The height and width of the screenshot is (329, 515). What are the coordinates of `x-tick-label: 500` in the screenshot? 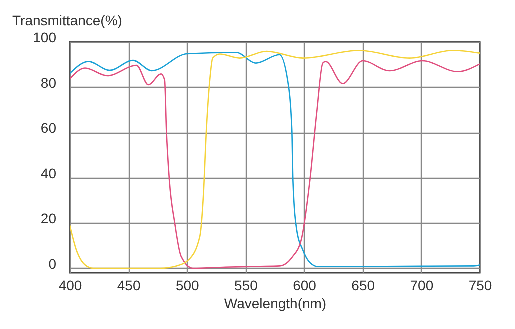 It's located at (188, 286).